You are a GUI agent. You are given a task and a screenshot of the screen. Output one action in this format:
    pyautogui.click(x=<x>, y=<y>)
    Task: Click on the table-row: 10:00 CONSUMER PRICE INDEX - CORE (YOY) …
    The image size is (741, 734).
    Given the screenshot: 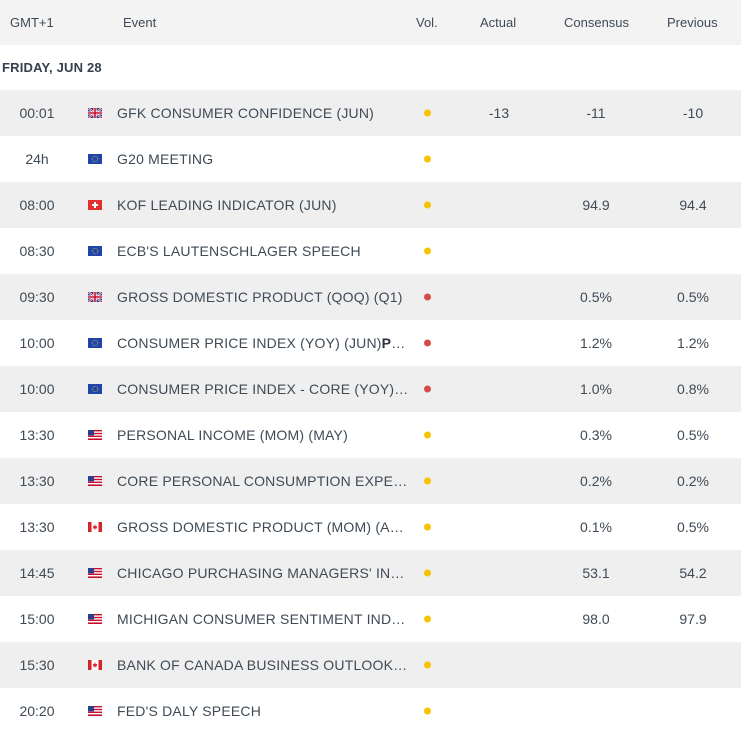 What is the action you would take?
    pyautogui.click(x=370, y=389)
    